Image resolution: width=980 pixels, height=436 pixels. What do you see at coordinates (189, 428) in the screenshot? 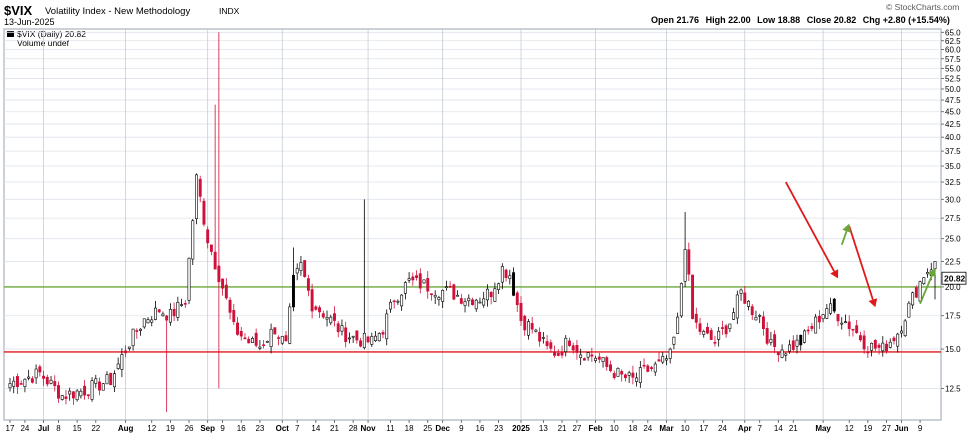
I see `x-tick-label: 26` at bounding box center [189, 428].